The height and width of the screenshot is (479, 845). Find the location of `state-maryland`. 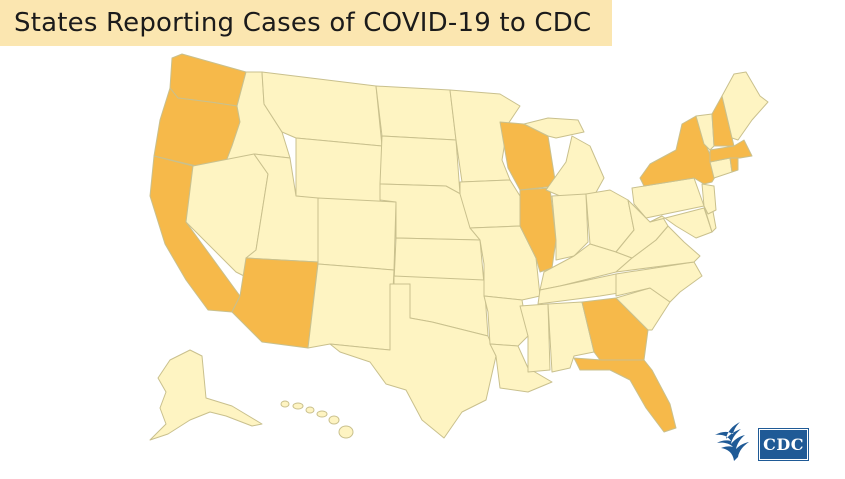

state-maryland is located at coordinates (681, 223).